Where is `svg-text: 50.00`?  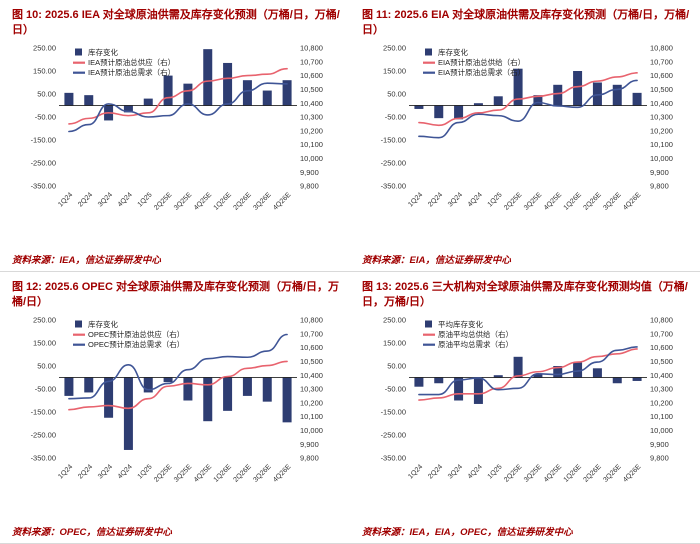
svg-text: 50.00 is located at coordinates (46, 366).